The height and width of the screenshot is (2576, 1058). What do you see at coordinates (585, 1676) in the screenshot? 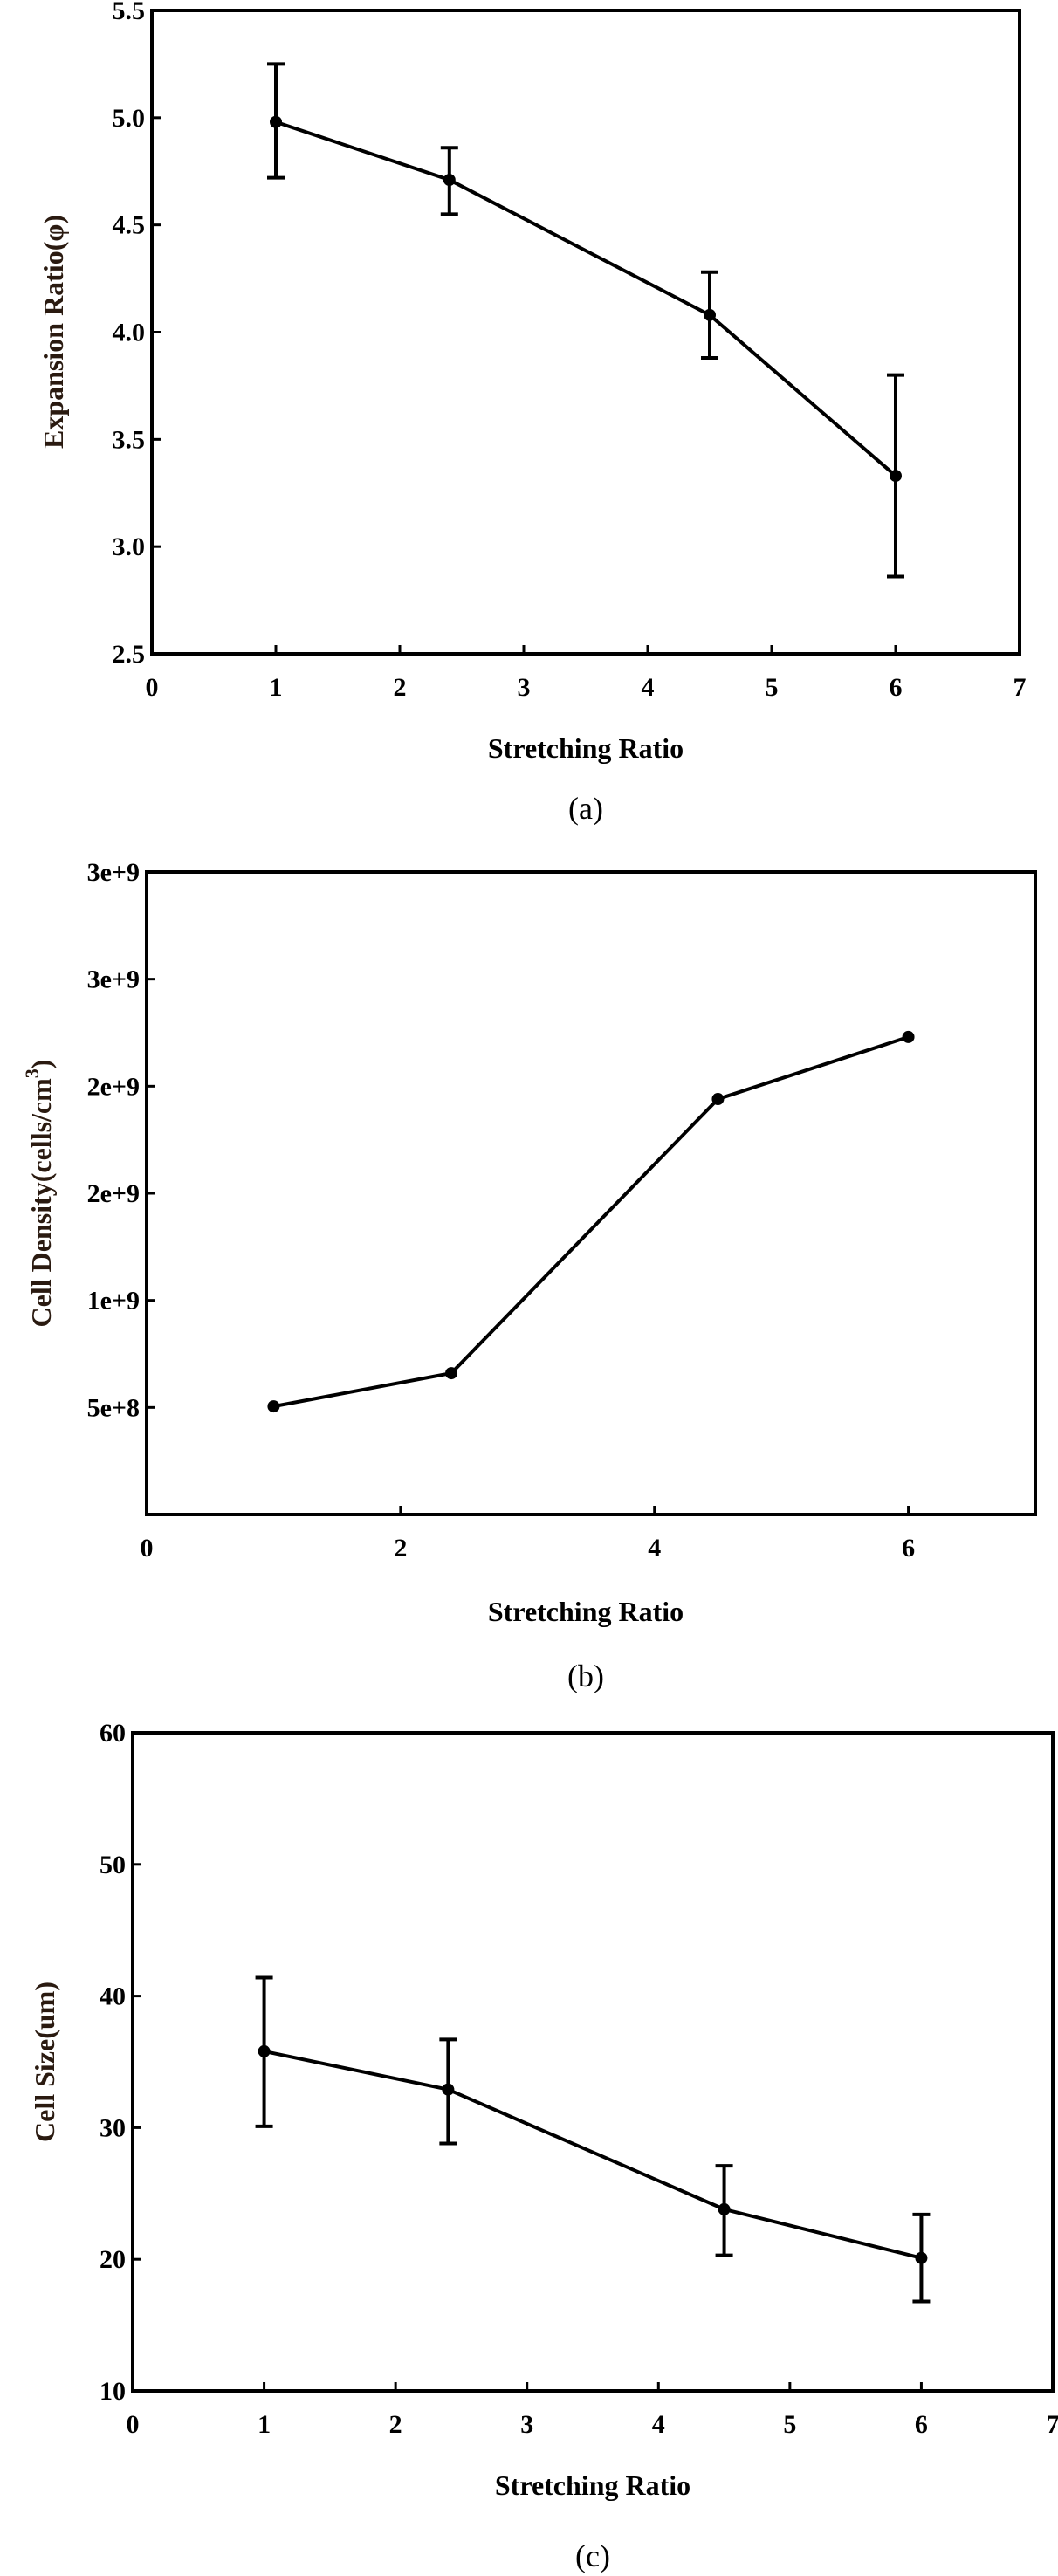
I see `panel-caption: (b)` at bounding box center [585, 1676].